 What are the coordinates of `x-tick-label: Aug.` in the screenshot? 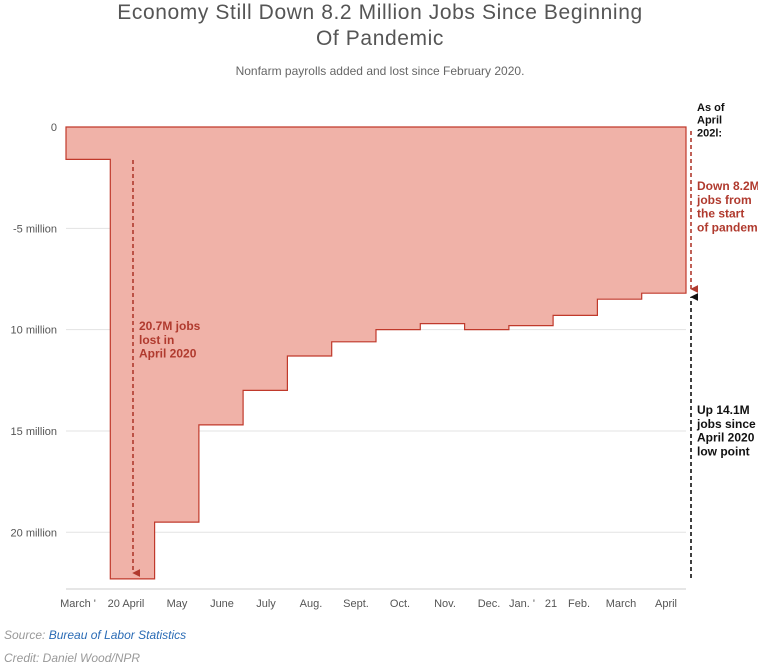 It's located at (311, 604).